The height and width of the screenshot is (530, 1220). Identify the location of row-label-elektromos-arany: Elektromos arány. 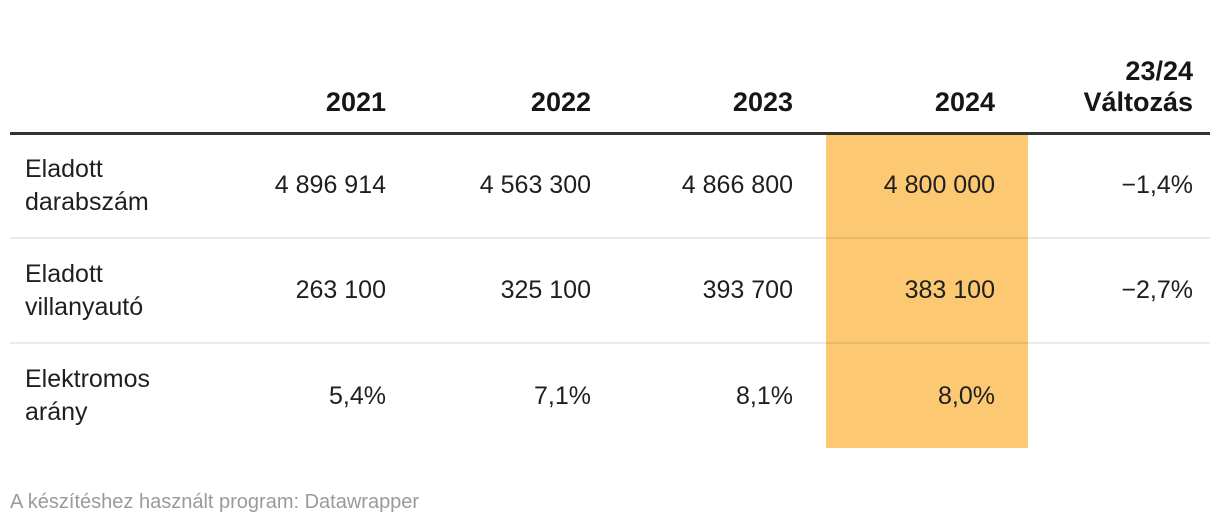
(118, 395).